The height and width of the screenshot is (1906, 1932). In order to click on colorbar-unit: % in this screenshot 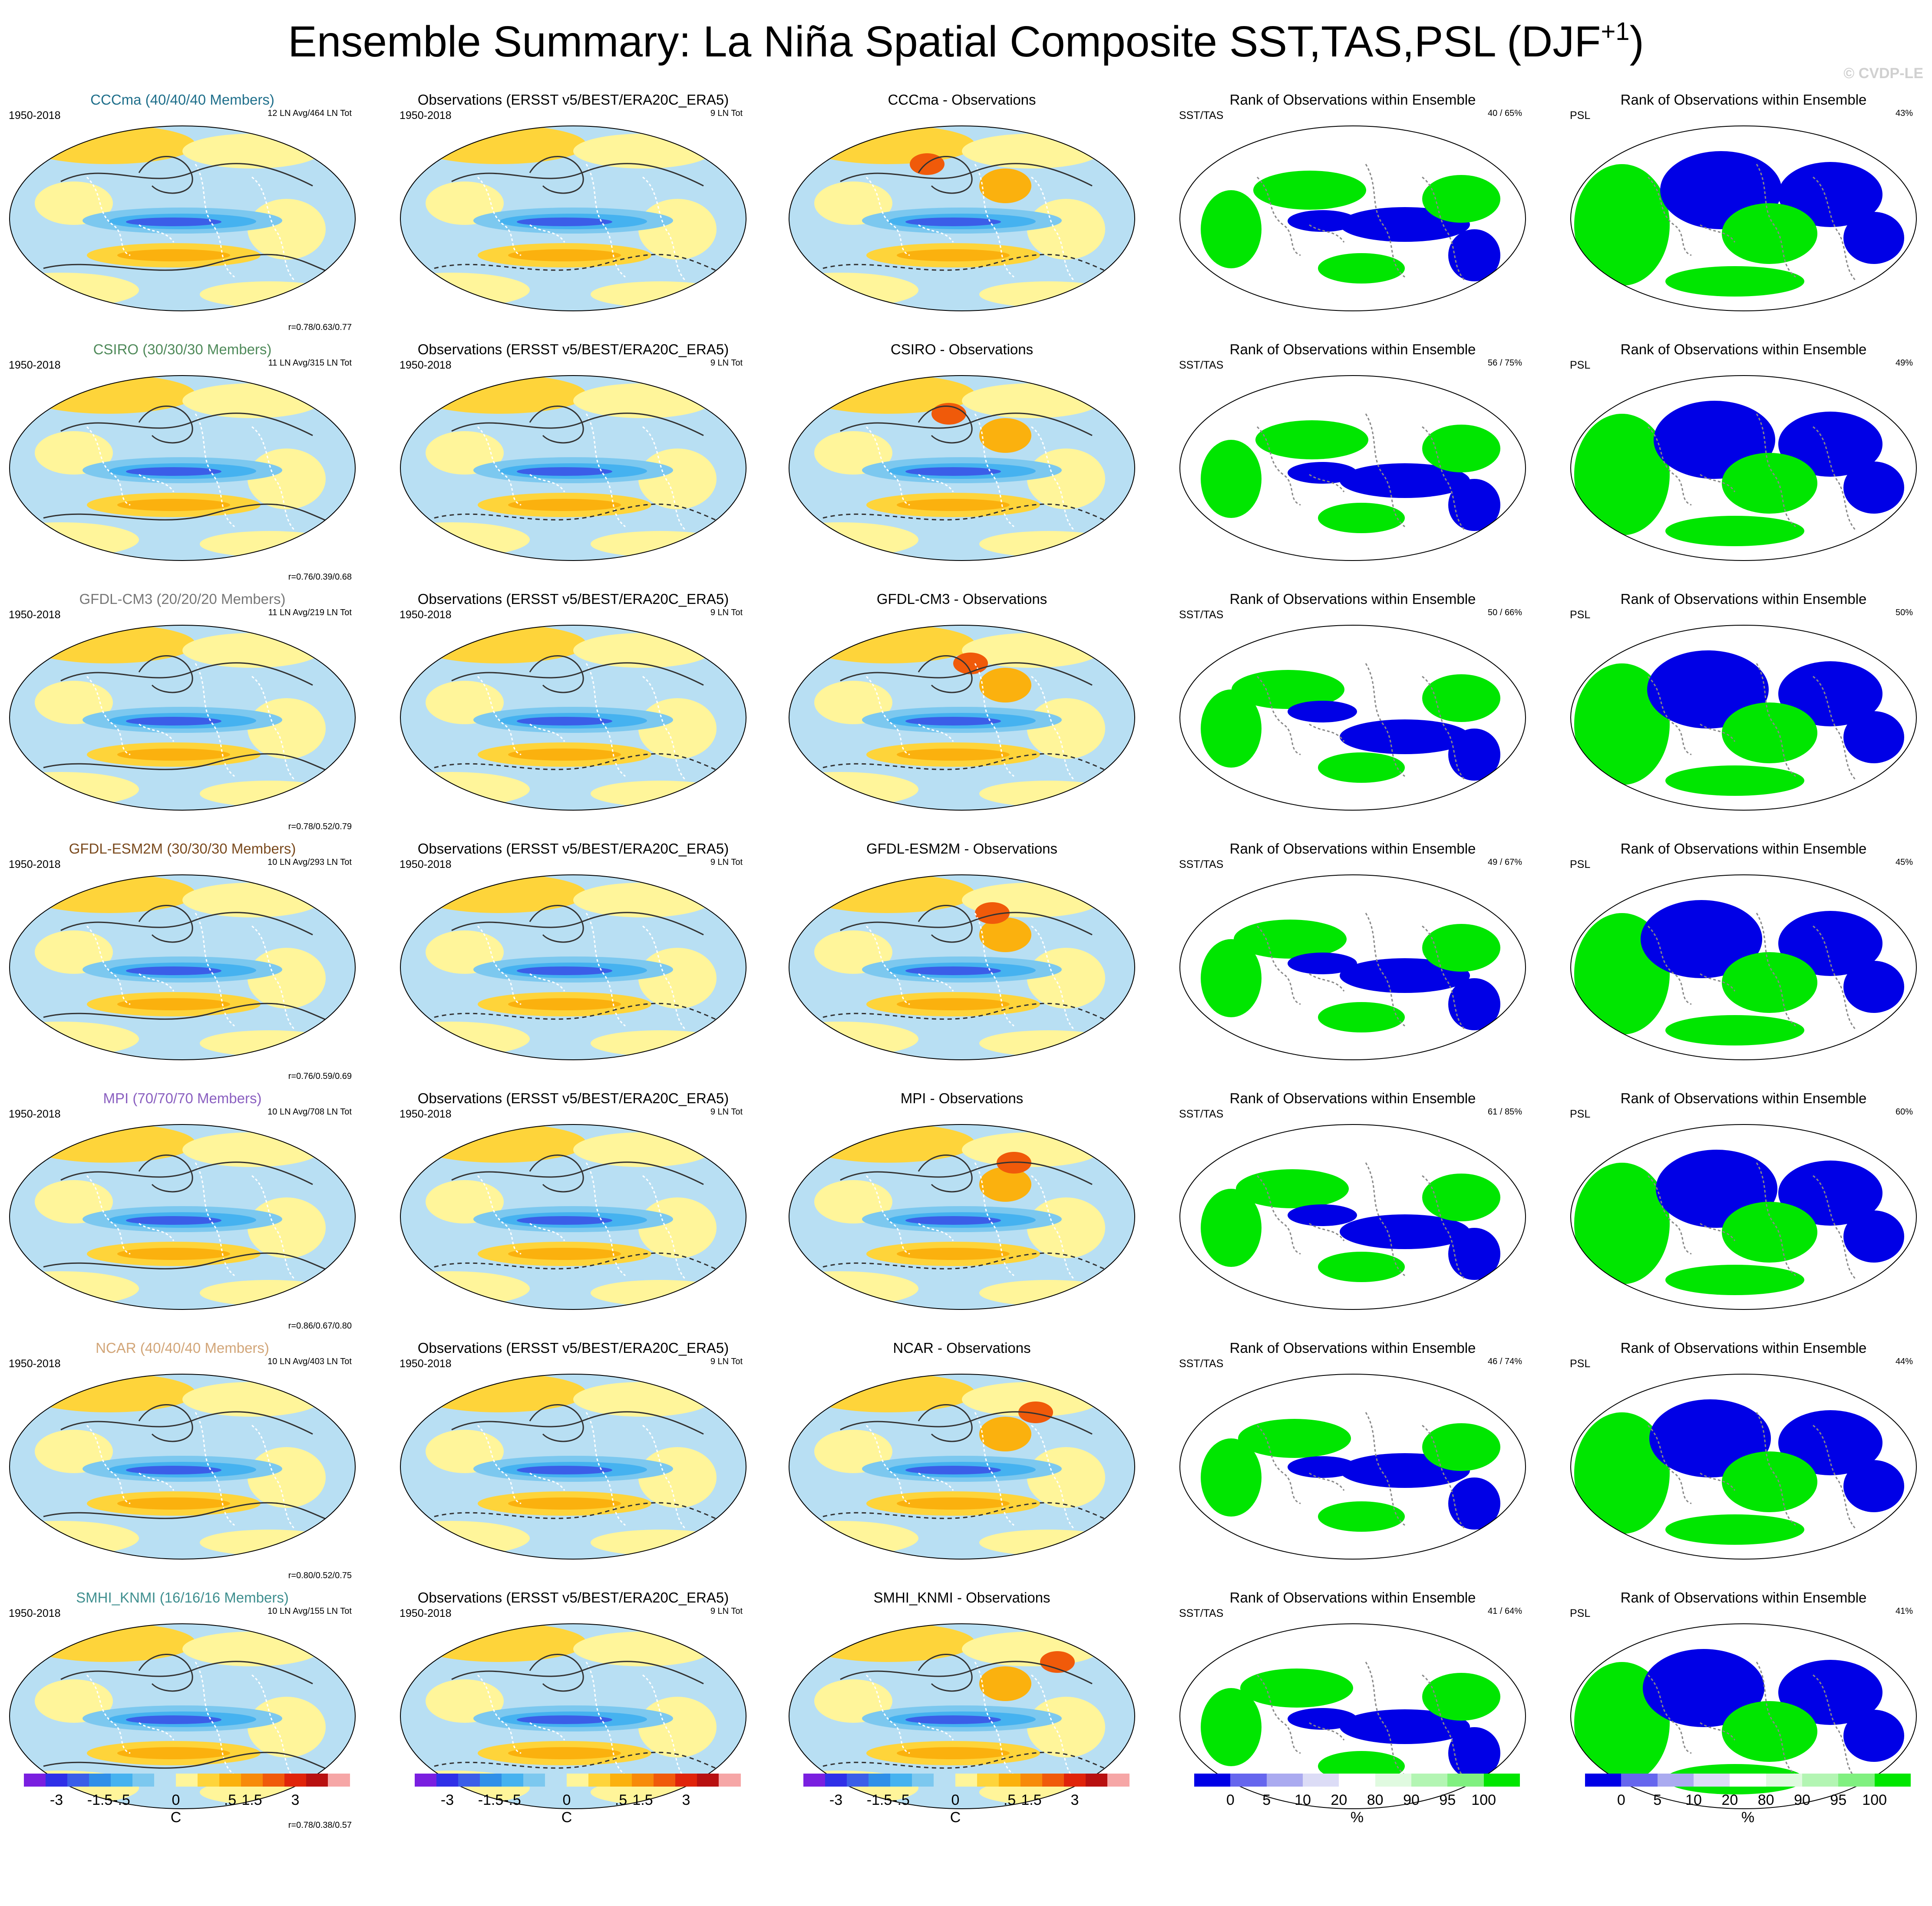, I will do `click(1357, 1817)`.